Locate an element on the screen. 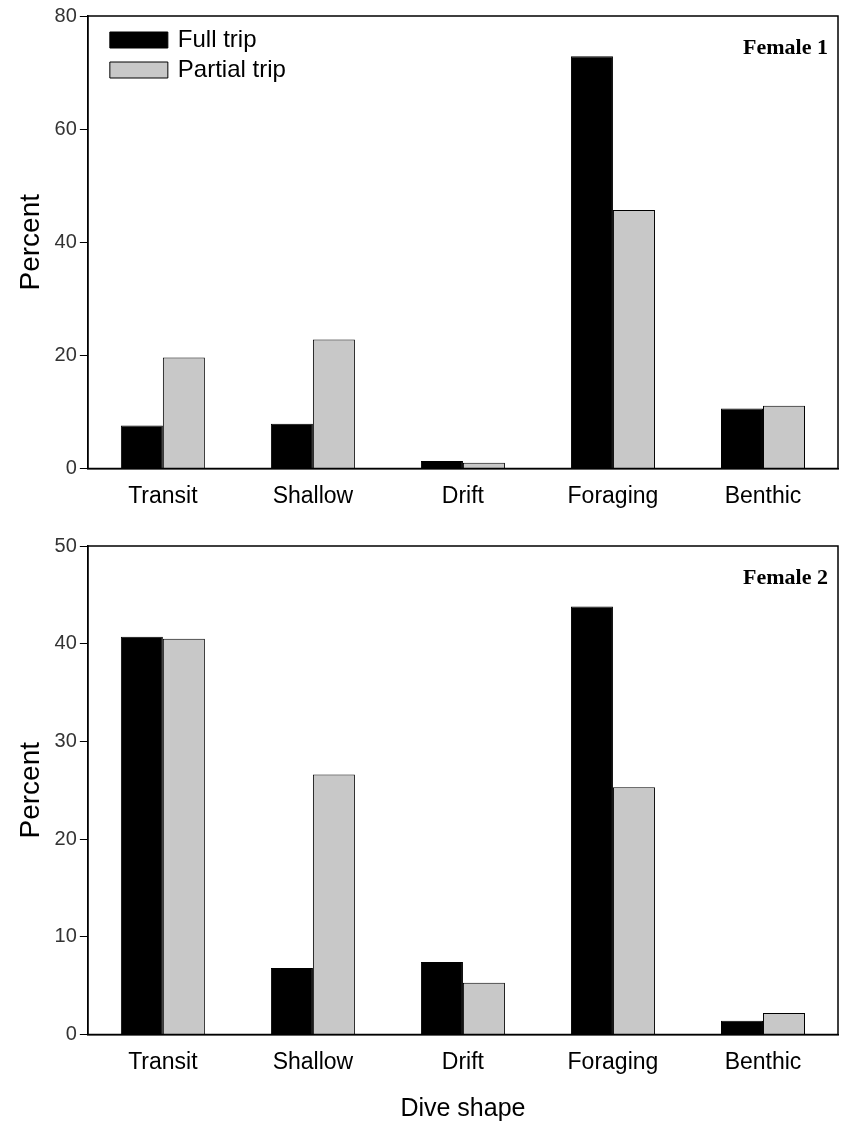  x-axis-title: Dive shape is located at coordinates (463, 1106).